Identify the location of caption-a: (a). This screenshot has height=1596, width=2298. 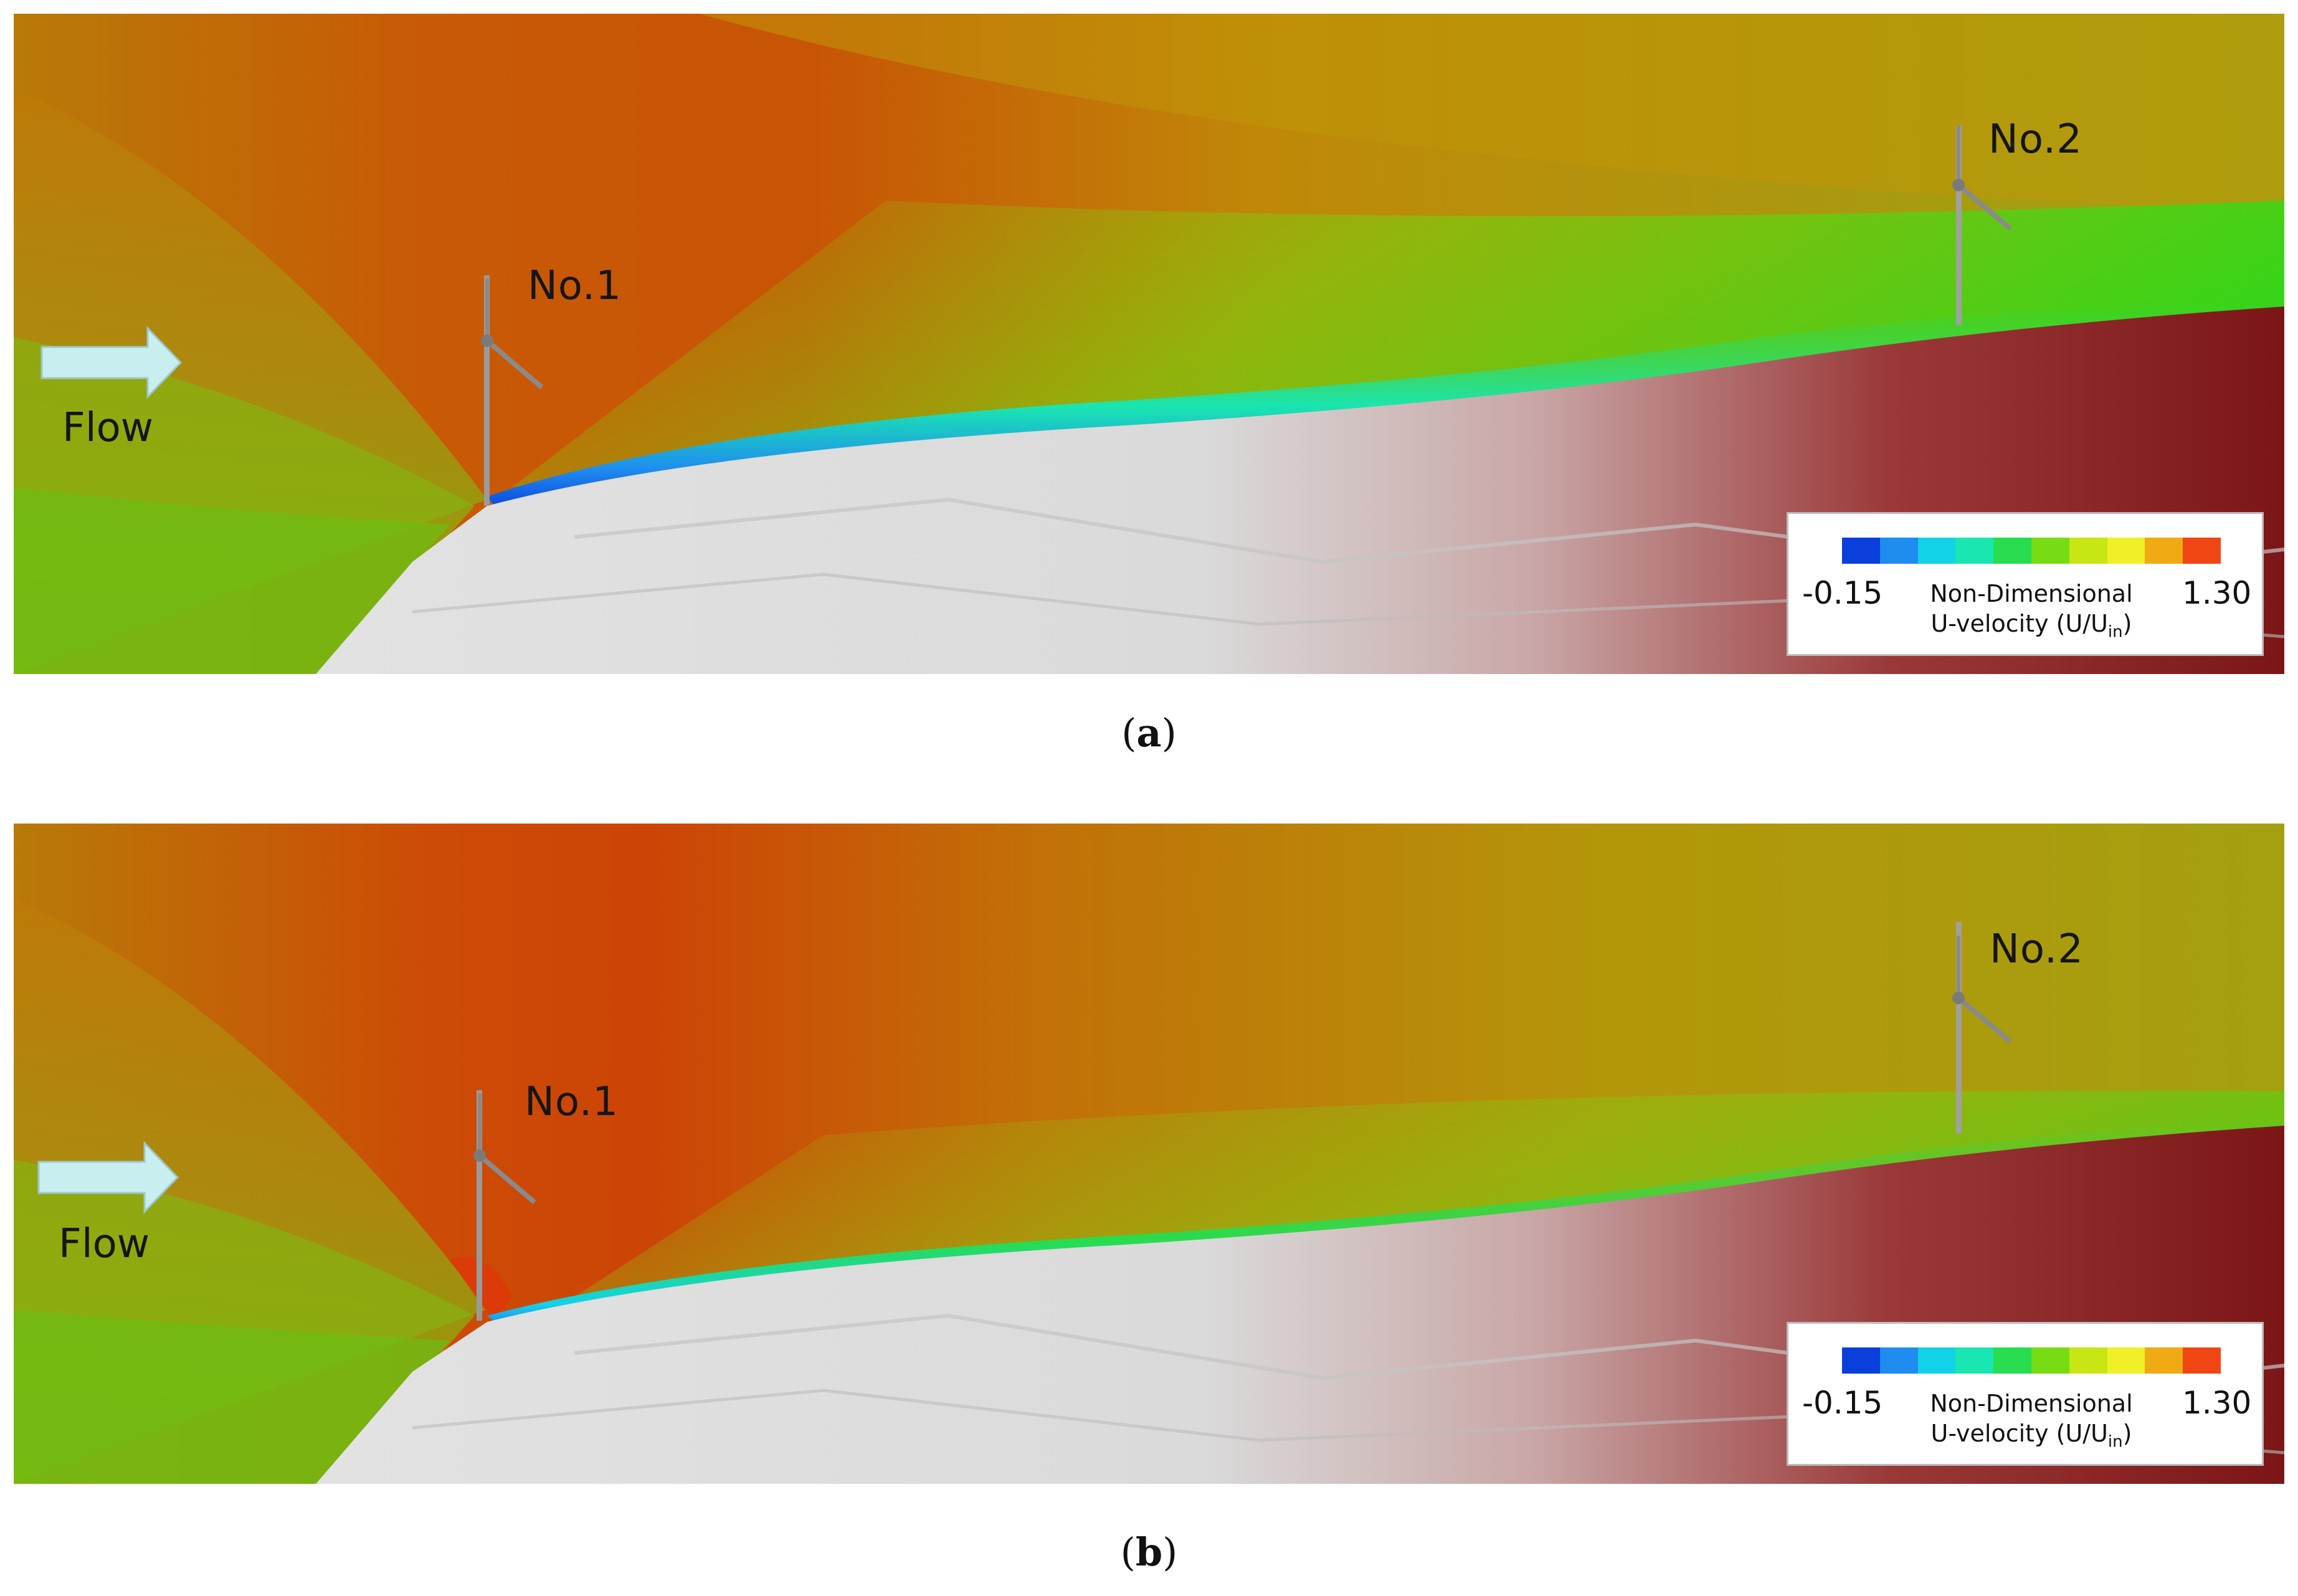
(1149, 733).